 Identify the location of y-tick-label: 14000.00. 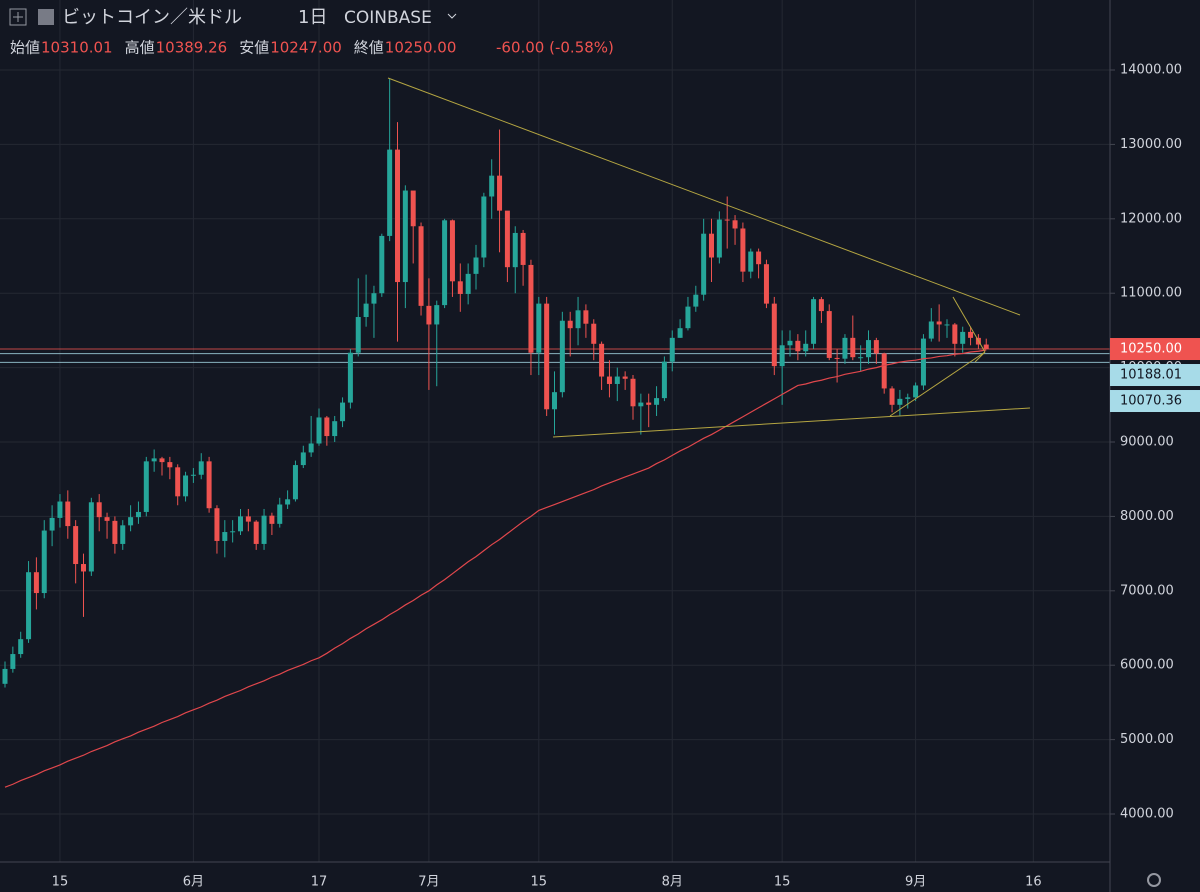
(1151, 70).